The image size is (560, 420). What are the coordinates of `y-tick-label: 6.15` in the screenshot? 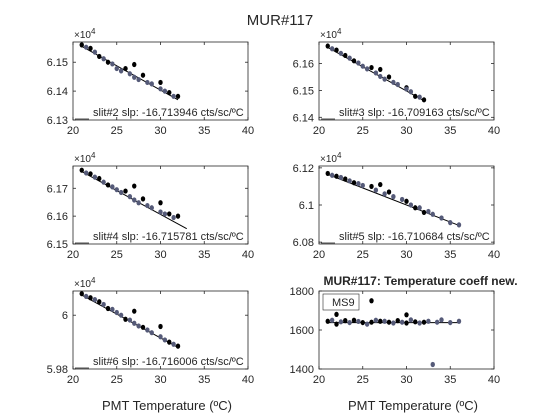 It's located at (57, 63).